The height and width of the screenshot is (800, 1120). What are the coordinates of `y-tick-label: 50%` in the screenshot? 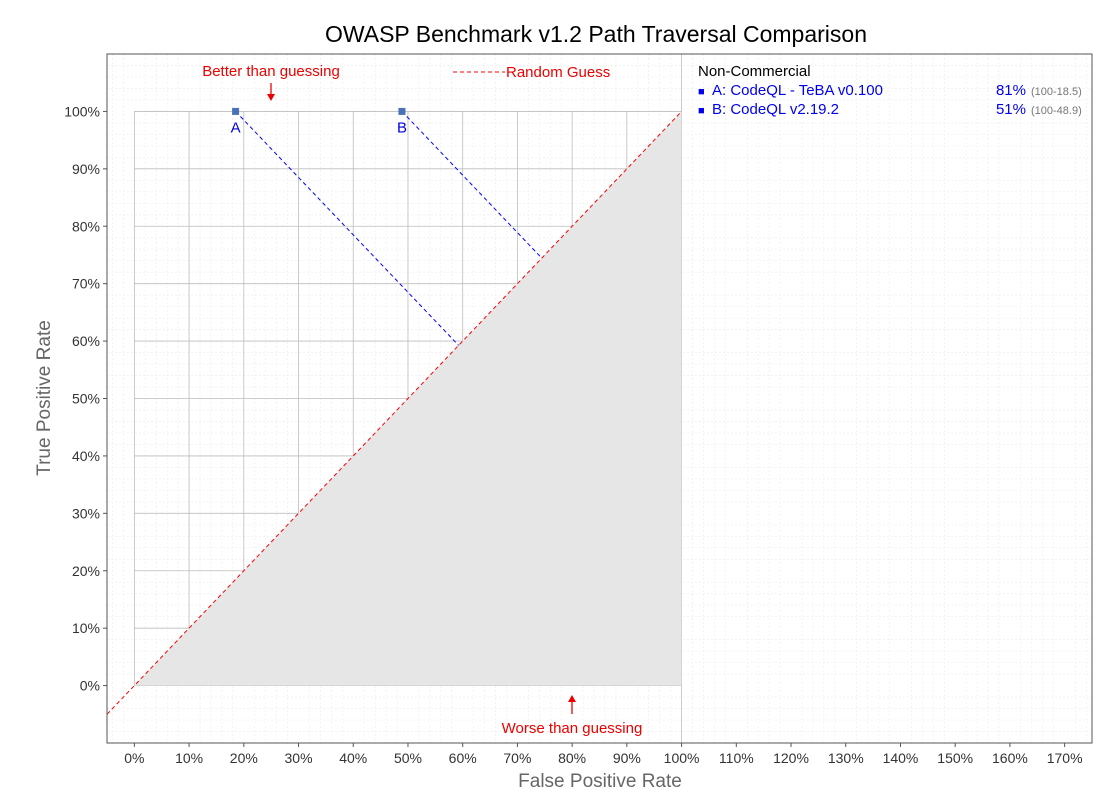 It's located at (86, 399).